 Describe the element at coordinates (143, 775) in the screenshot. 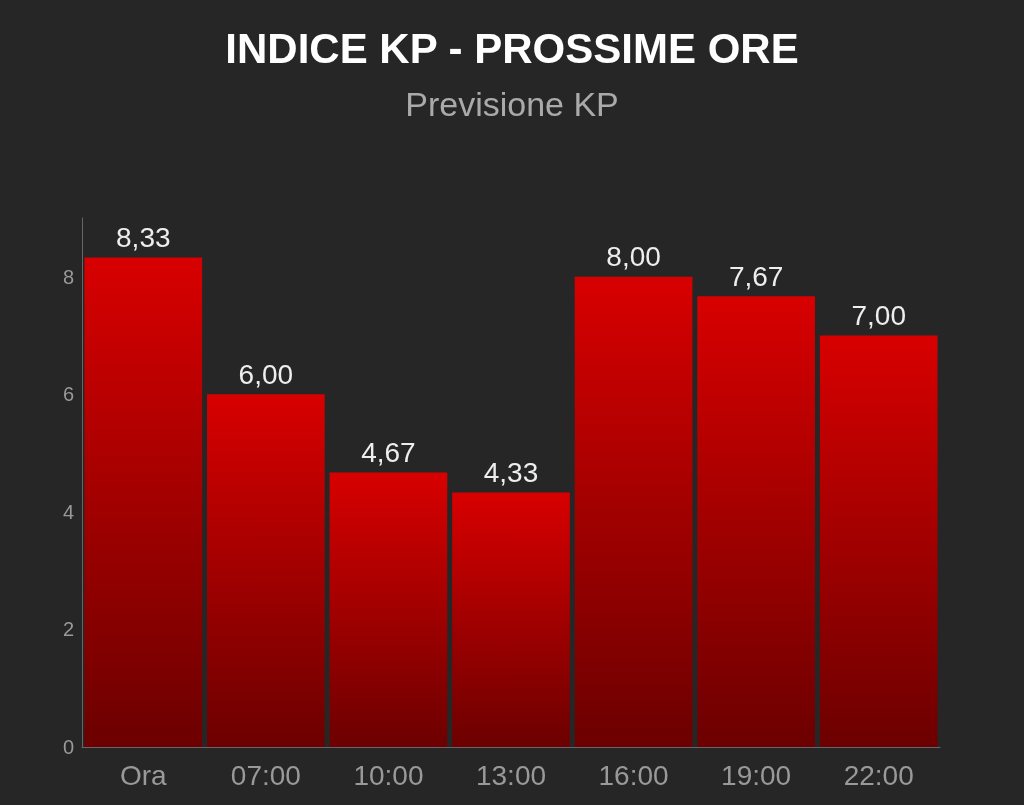

I see `x-tick-label: Ora` at that location.